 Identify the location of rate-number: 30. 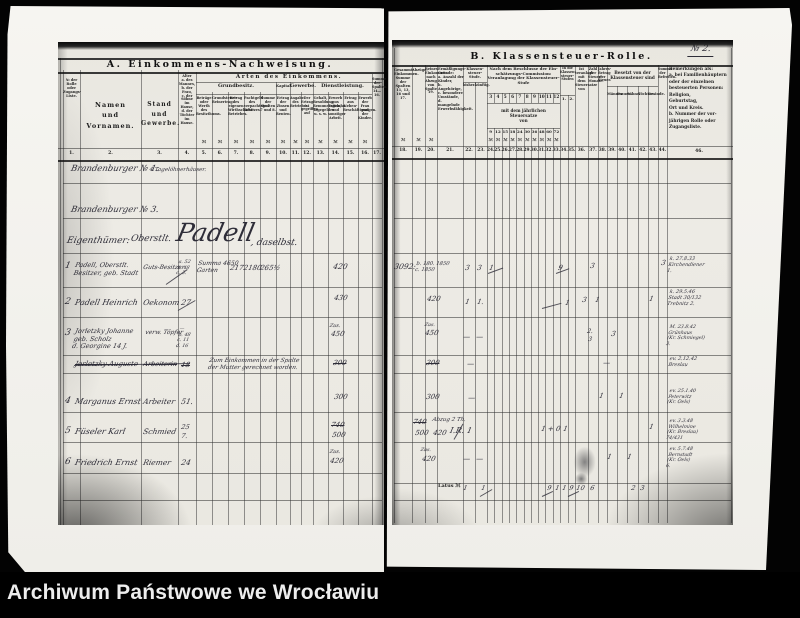
(527, 131).